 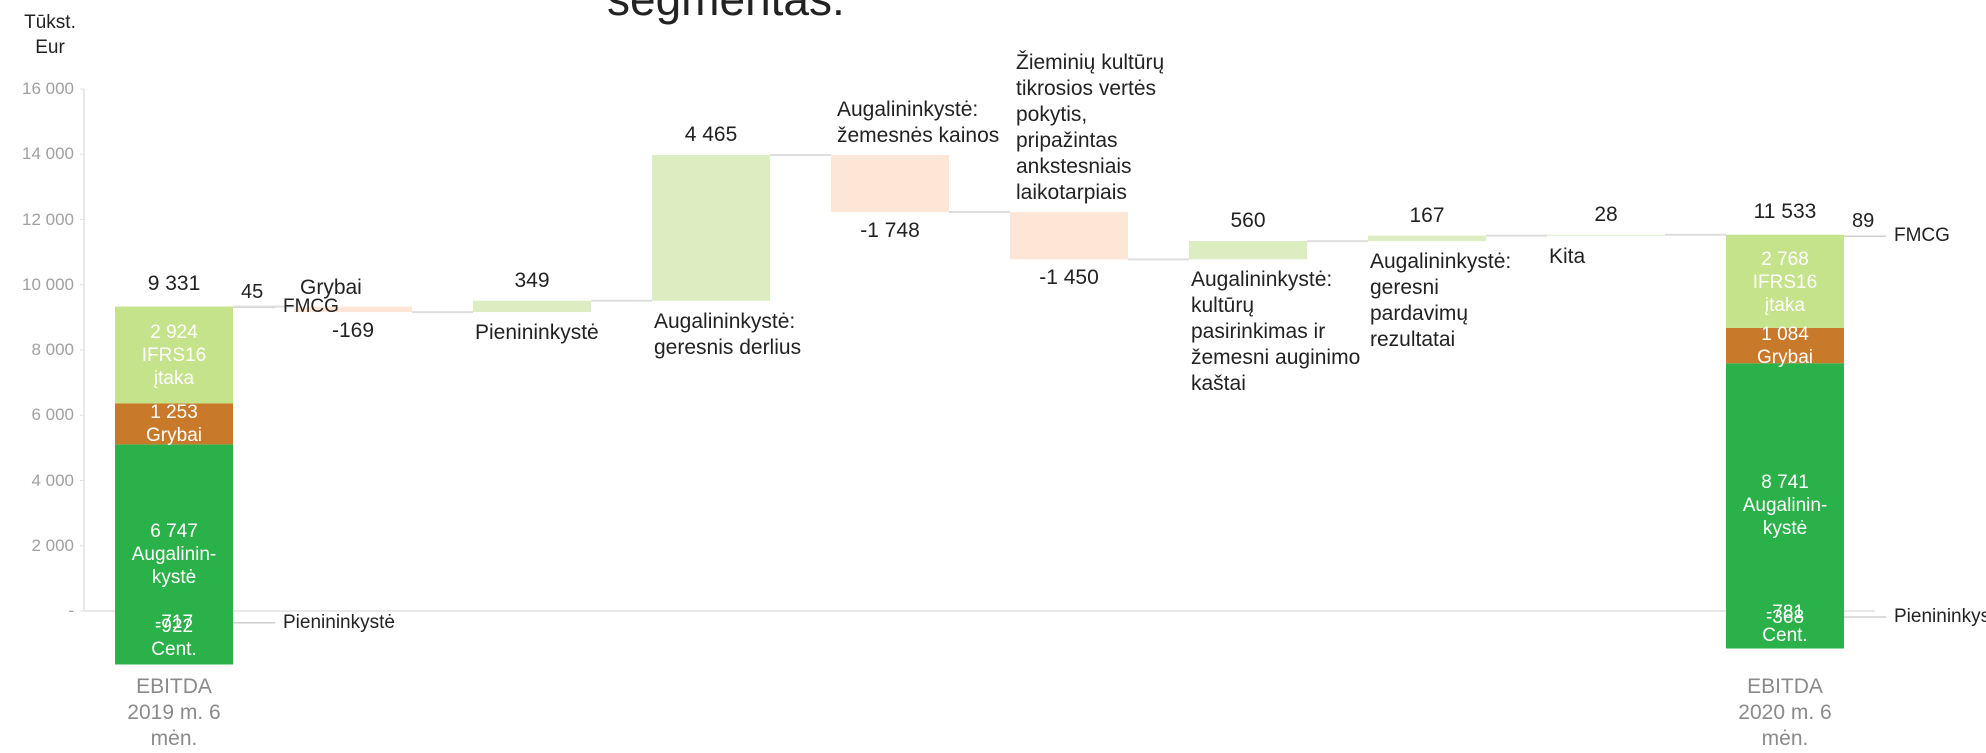 What do you see at coordinates (1069, 278) in the screenshot?
I see `step-value-label: -1 450` at bounding box center [1069, 278].